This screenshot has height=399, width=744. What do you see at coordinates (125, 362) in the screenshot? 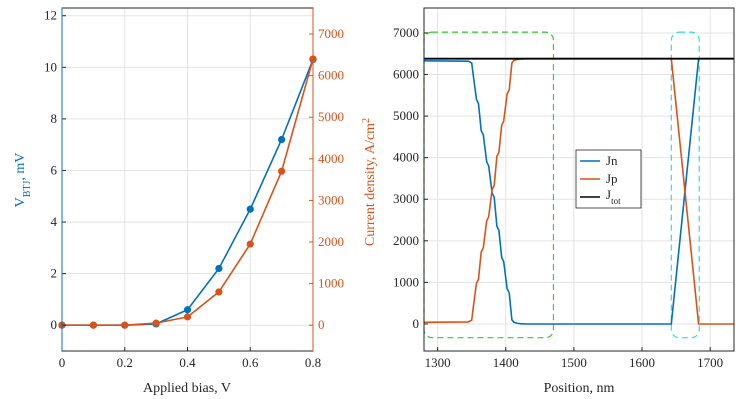
I see `left-x-tick-label: 0.2` at bounding box center [125, 362].